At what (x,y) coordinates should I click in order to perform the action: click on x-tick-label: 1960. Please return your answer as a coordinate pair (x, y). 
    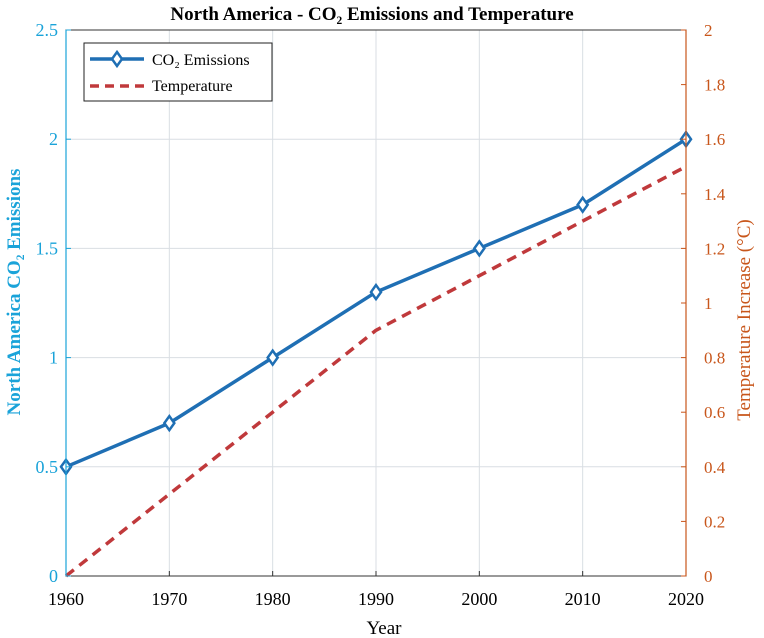
    Looking at the image, I should click on (66, 599).